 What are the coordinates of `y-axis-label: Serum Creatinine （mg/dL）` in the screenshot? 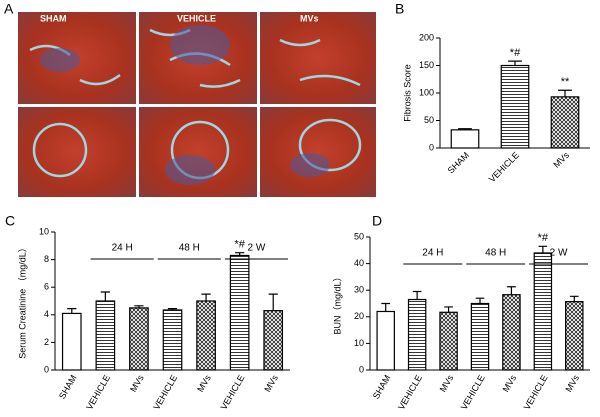 It's located at (22, 301).